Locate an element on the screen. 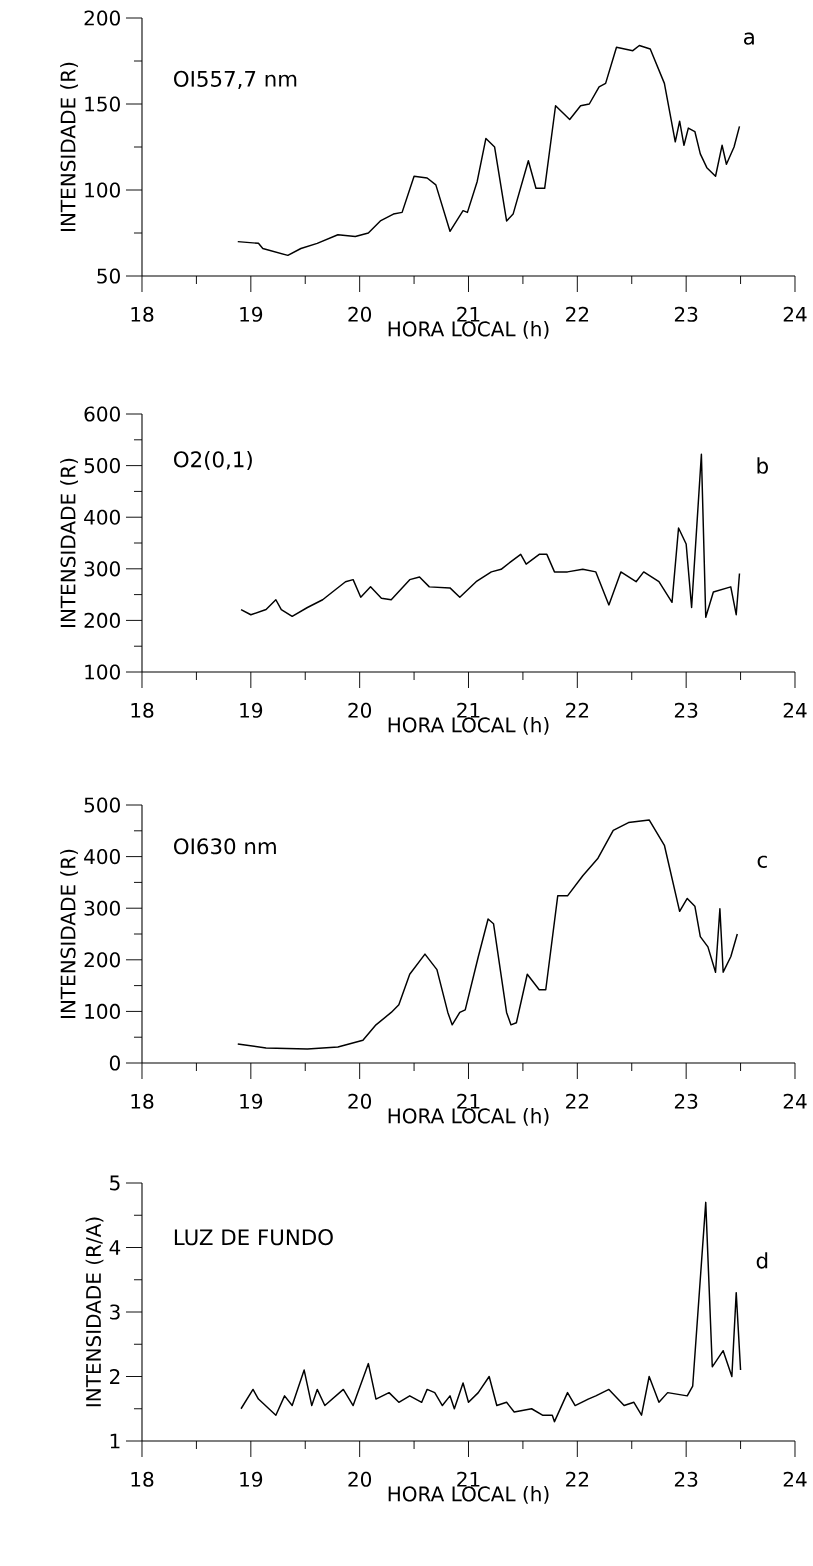 This screenshot has height=1566, width=813. y-tick-label: 3 is located at coordinates (115, 1312).